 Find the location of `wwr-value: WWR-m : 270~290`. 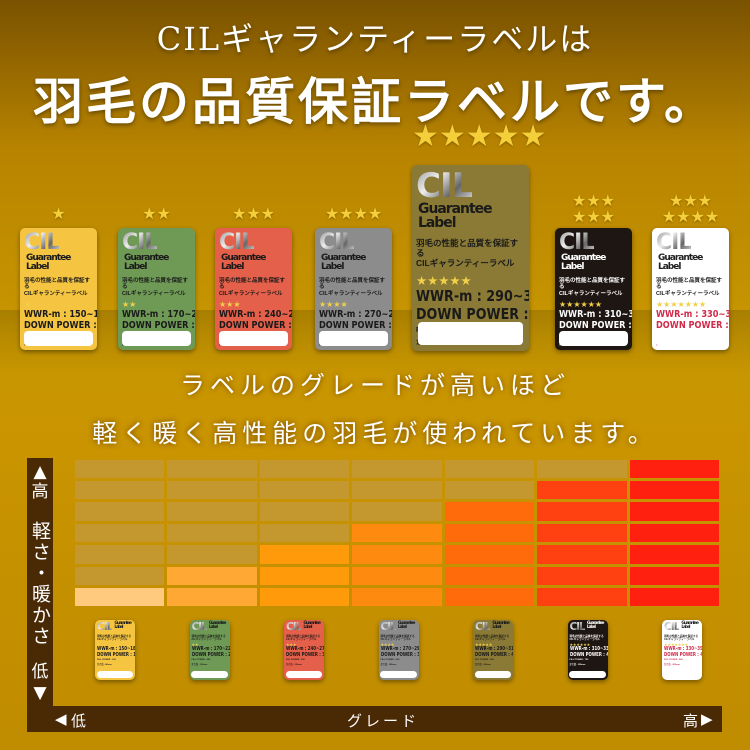

wwr-value: WWR-m : 270~290 is located at coordinates (355, 314).